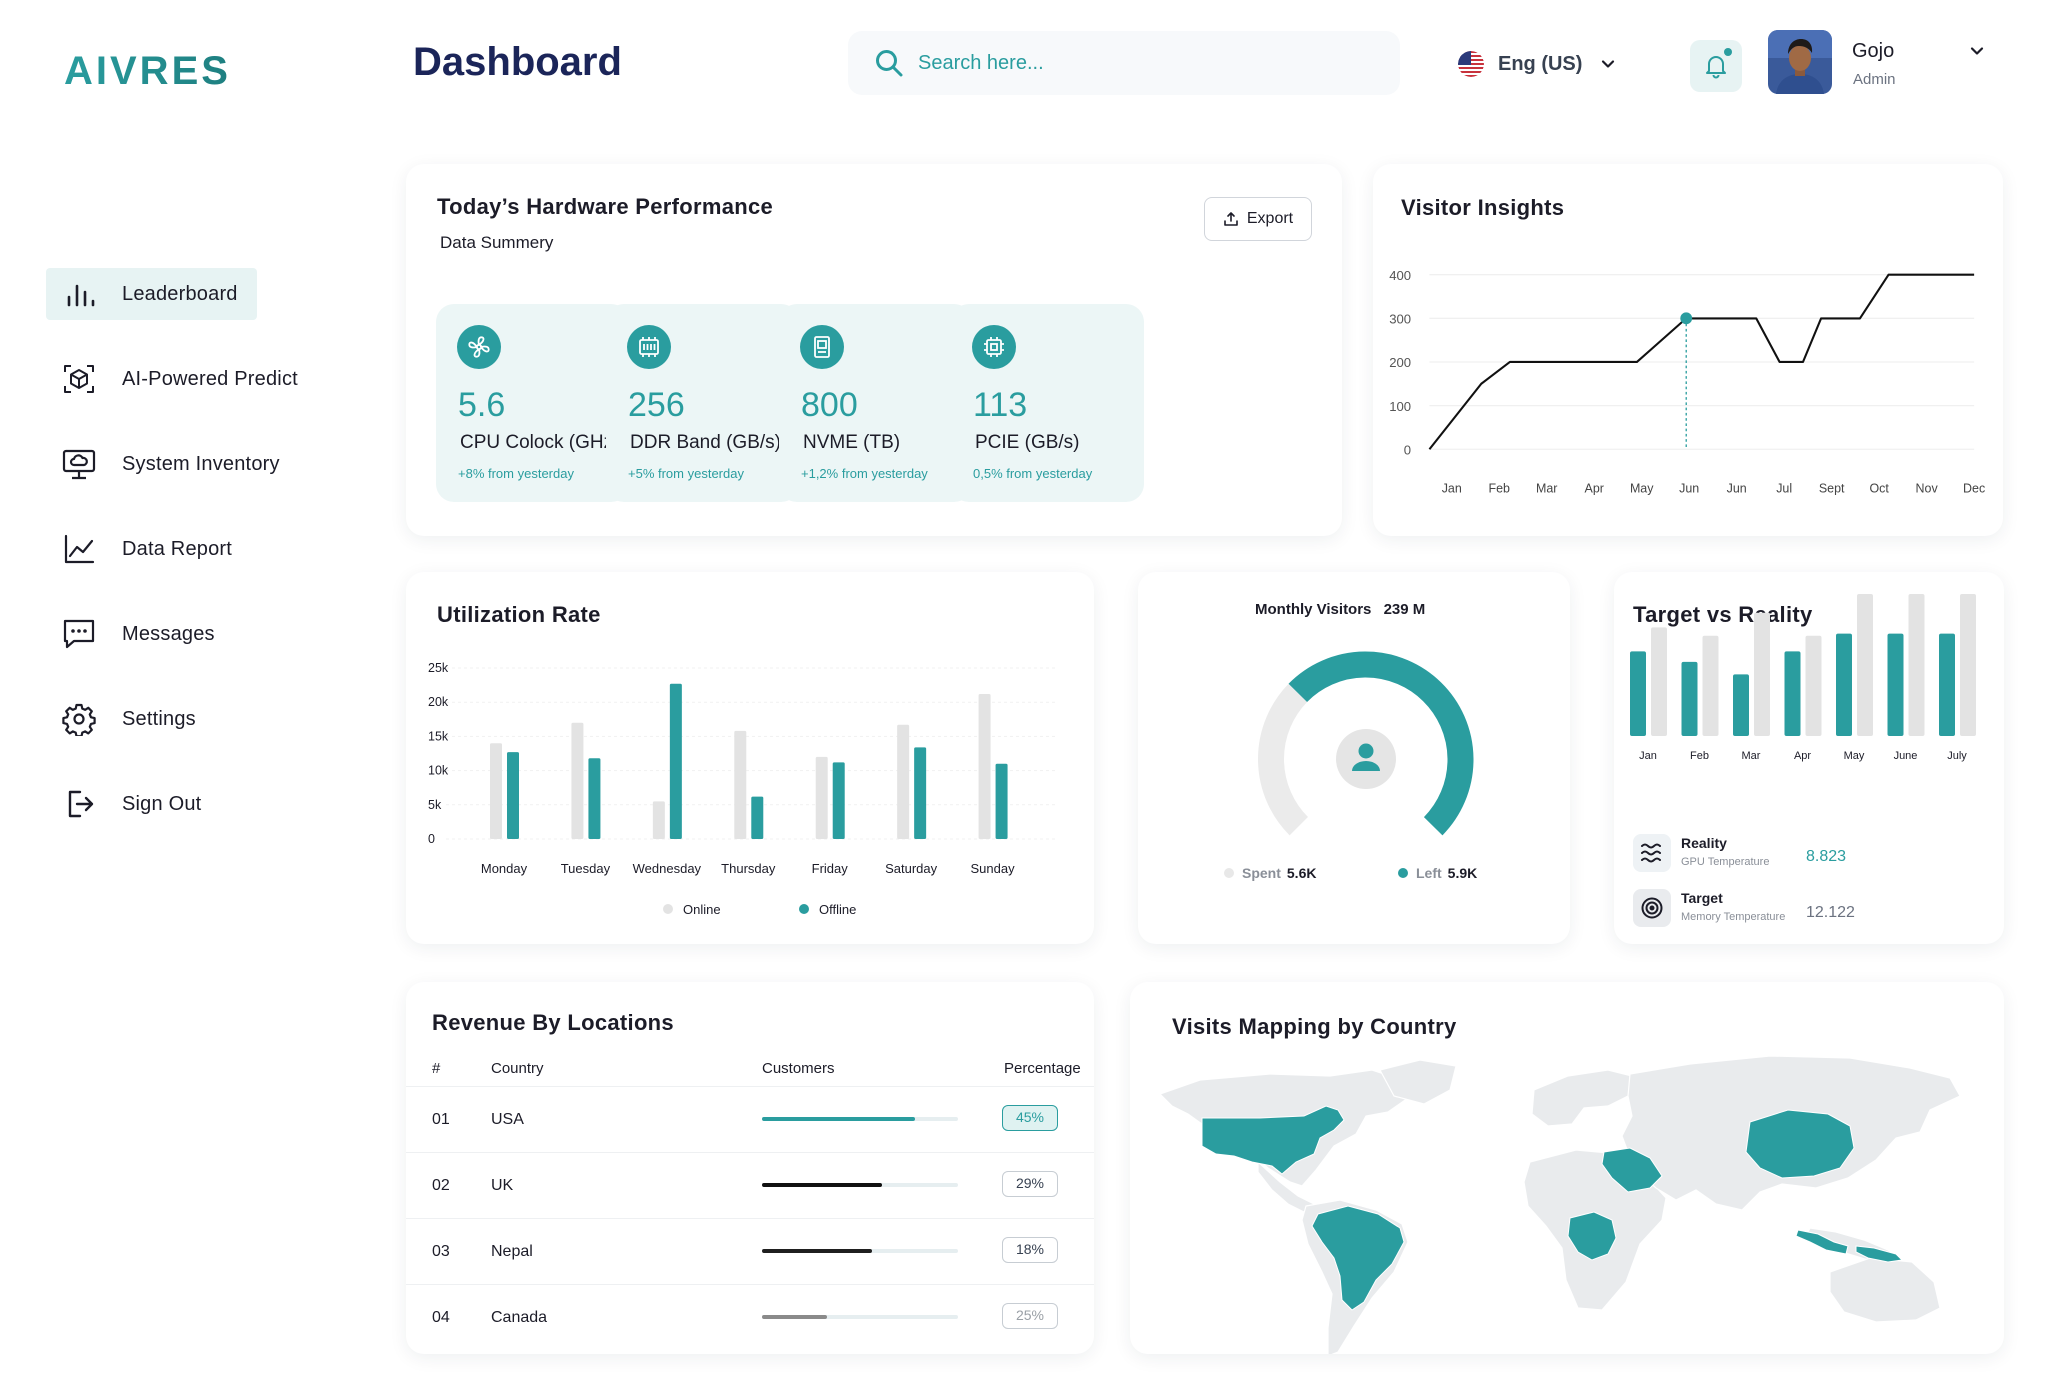 Image resolution: width=2048 pixels, height=1399 pixels. I want to click on x-tick-label: July, so click(1957, 756).